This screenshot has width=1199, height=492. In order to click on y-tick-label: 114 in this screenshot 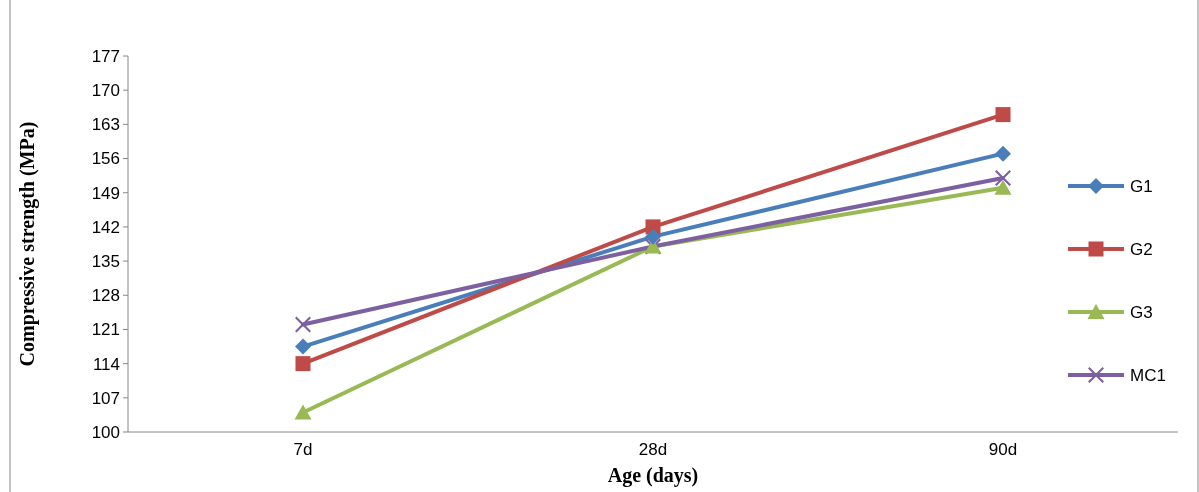, I will do `click(106, 364)`.